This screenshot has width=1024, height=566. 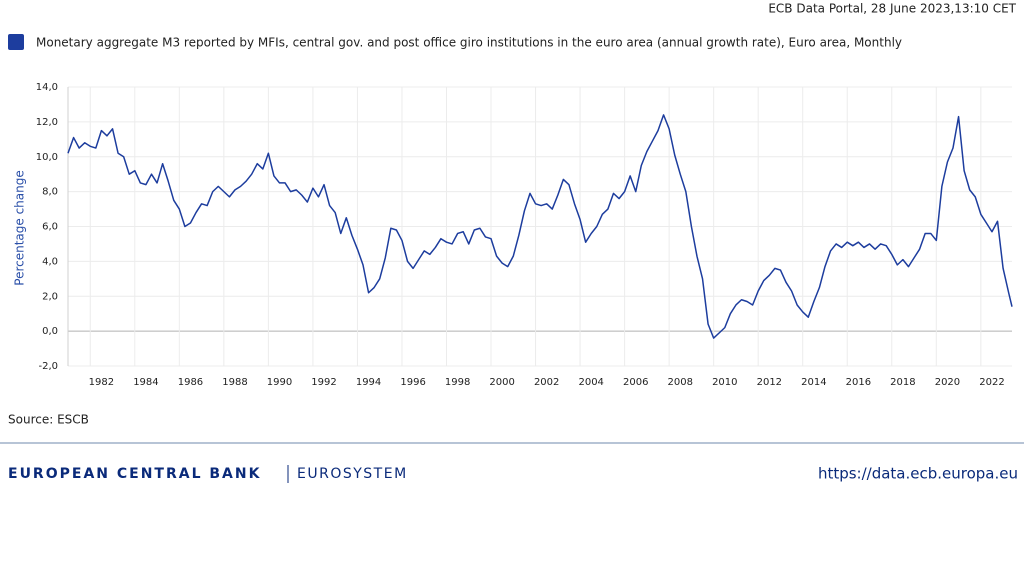 I want to click on x-tick-label: 2022, so click(x=991, y=382).